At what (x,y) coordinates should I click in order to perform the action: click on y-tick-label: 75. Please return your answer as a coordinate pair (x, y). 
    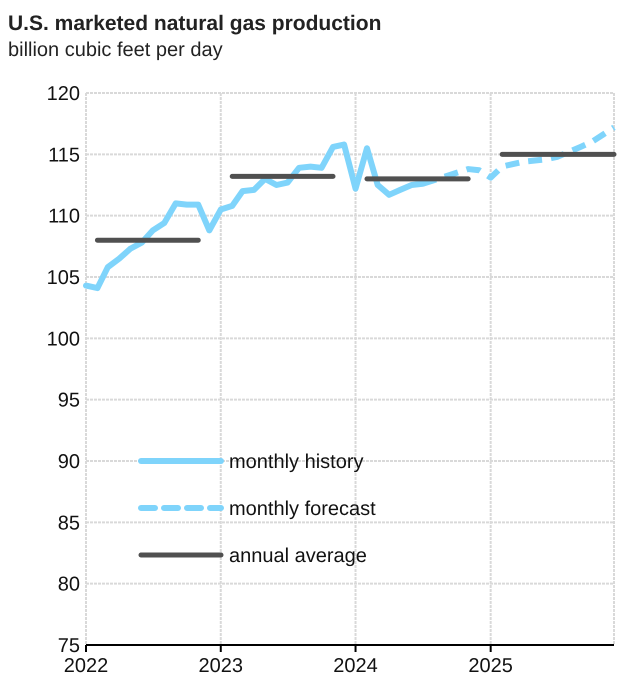
    Looking at the image, I should click on (69, 646).